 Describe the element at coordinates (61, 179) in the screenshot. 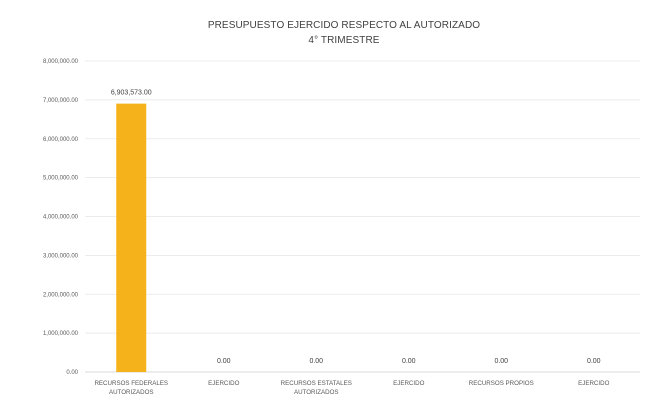

I see `y-tick-label: 5,000,000.00` at that location.